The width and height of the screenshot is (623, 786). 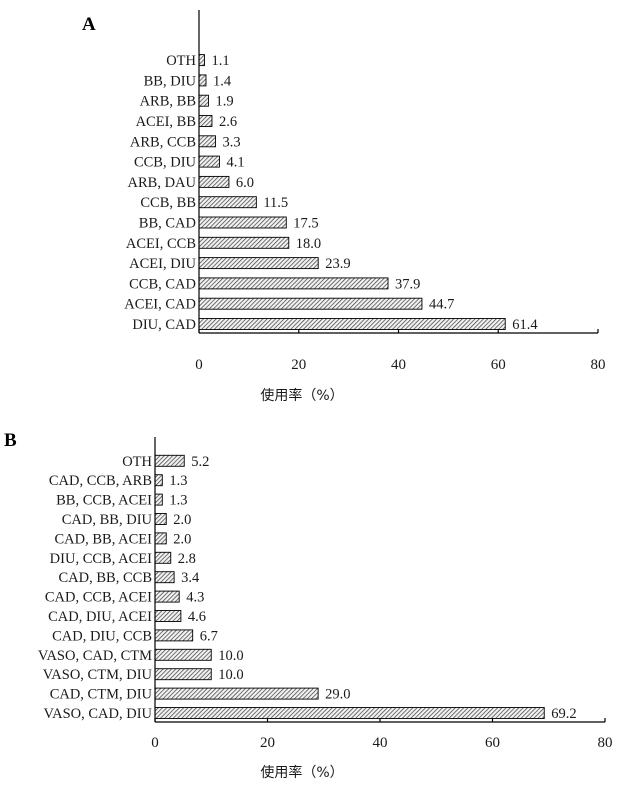 I want to click on data-label: 6.0, so click(x=245, y=183).